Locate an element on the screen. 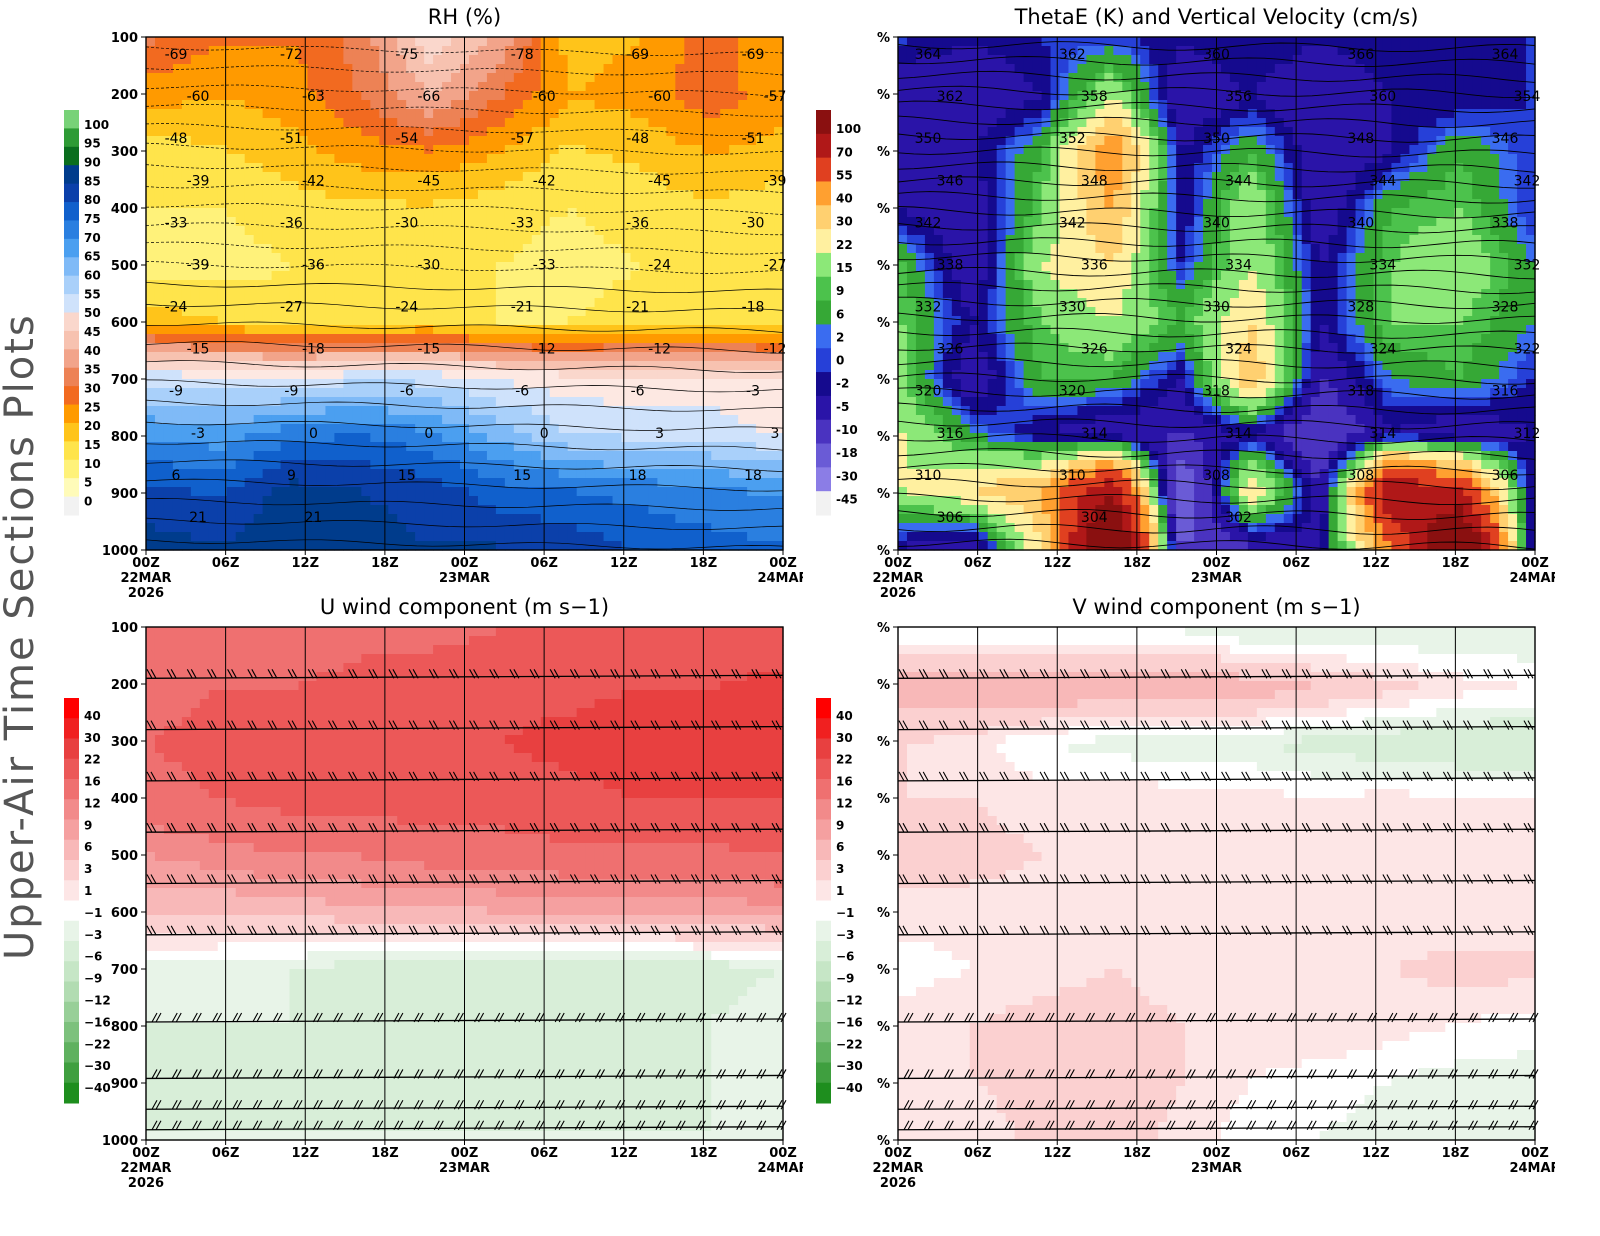 The width and height of the screenshot is (1600, 1236). date-label: 22MAR is located at coordinates (145, 578).